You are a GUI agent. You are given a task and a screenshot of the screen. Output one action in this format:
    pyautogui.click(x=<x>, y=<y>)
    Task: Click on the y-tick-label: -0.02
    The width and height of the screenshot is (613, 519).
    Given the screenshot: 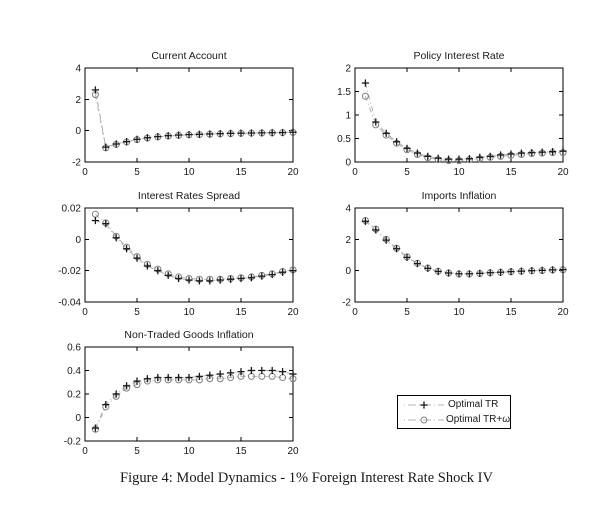 What is the action you would take?
    pyautogui.click(x=69, y=271)
    